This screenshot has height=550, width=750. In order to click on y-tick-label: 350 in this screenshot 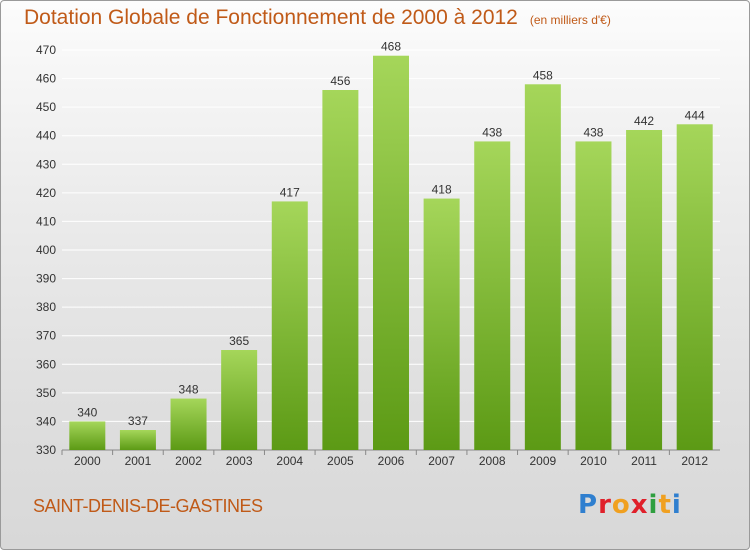, I will do `click(46, 393)`.